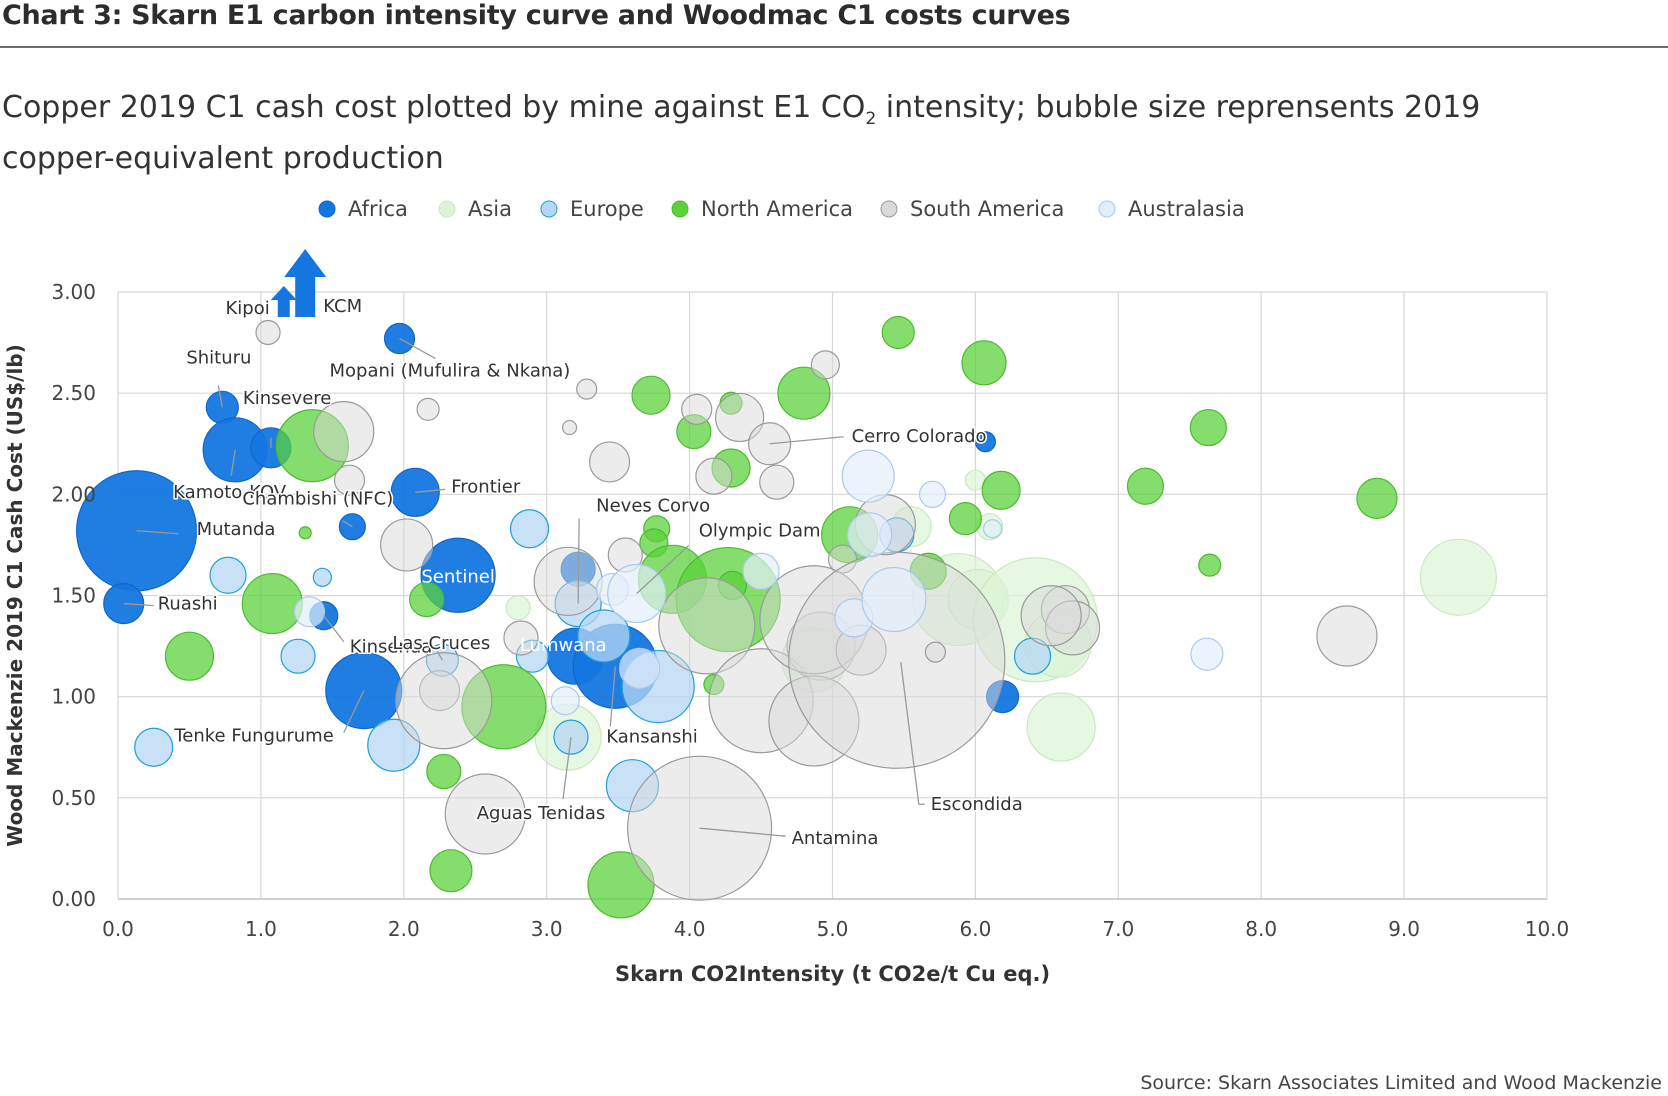 The width and height of the screenshot is (1668, 1096). What do you see at coordinates (760, 530) in the screenshot?
I see `annotation-label: Olympic Dam` at bounding box center [760, 530].